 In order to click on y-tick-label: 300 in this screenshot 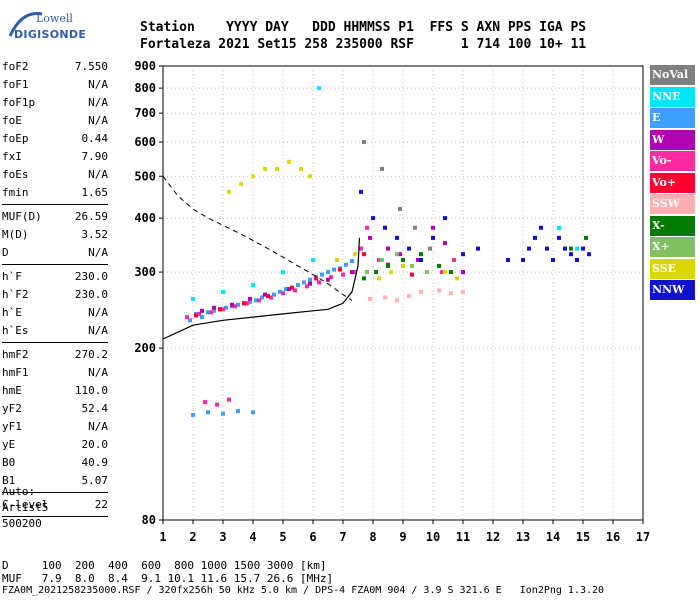, I will do `click(145, 272)`.